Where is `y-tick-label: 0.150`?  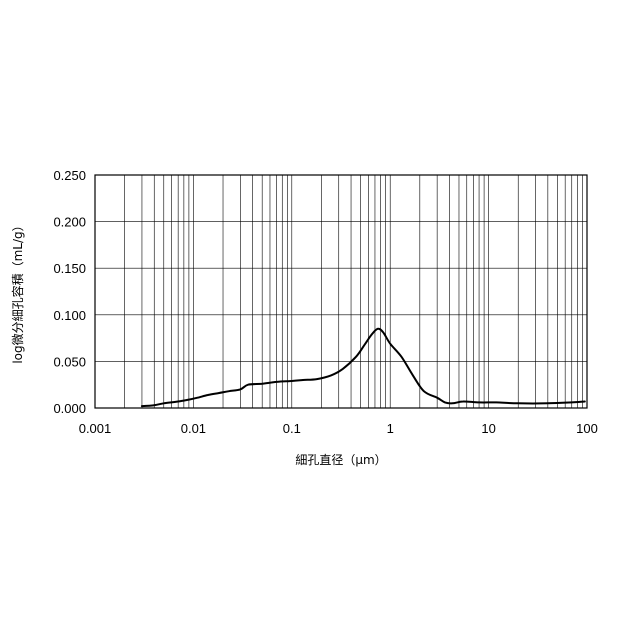
y-tick-label: 0.150 is located at coordinates (69, 268).